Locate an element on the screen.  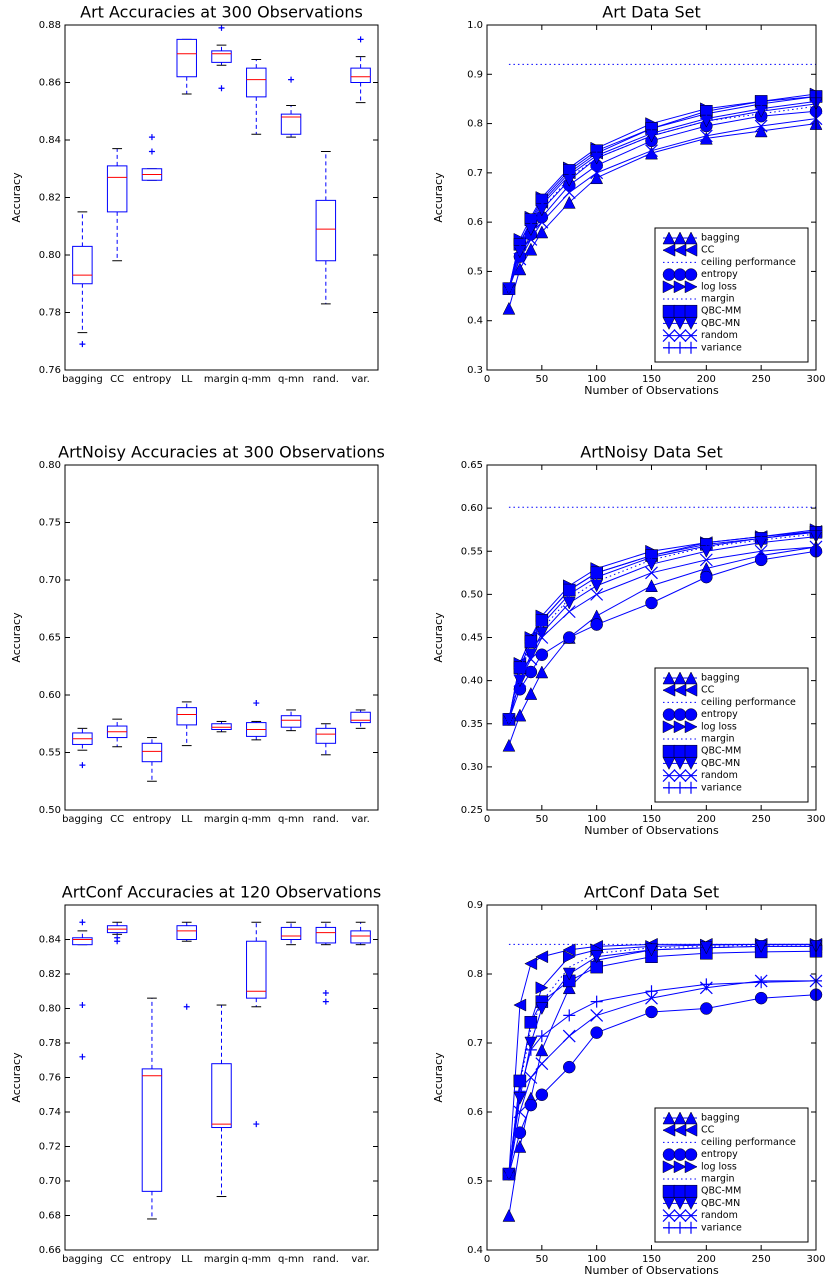
y-tick-label: 0.35 is located at coordinates (472, 724).